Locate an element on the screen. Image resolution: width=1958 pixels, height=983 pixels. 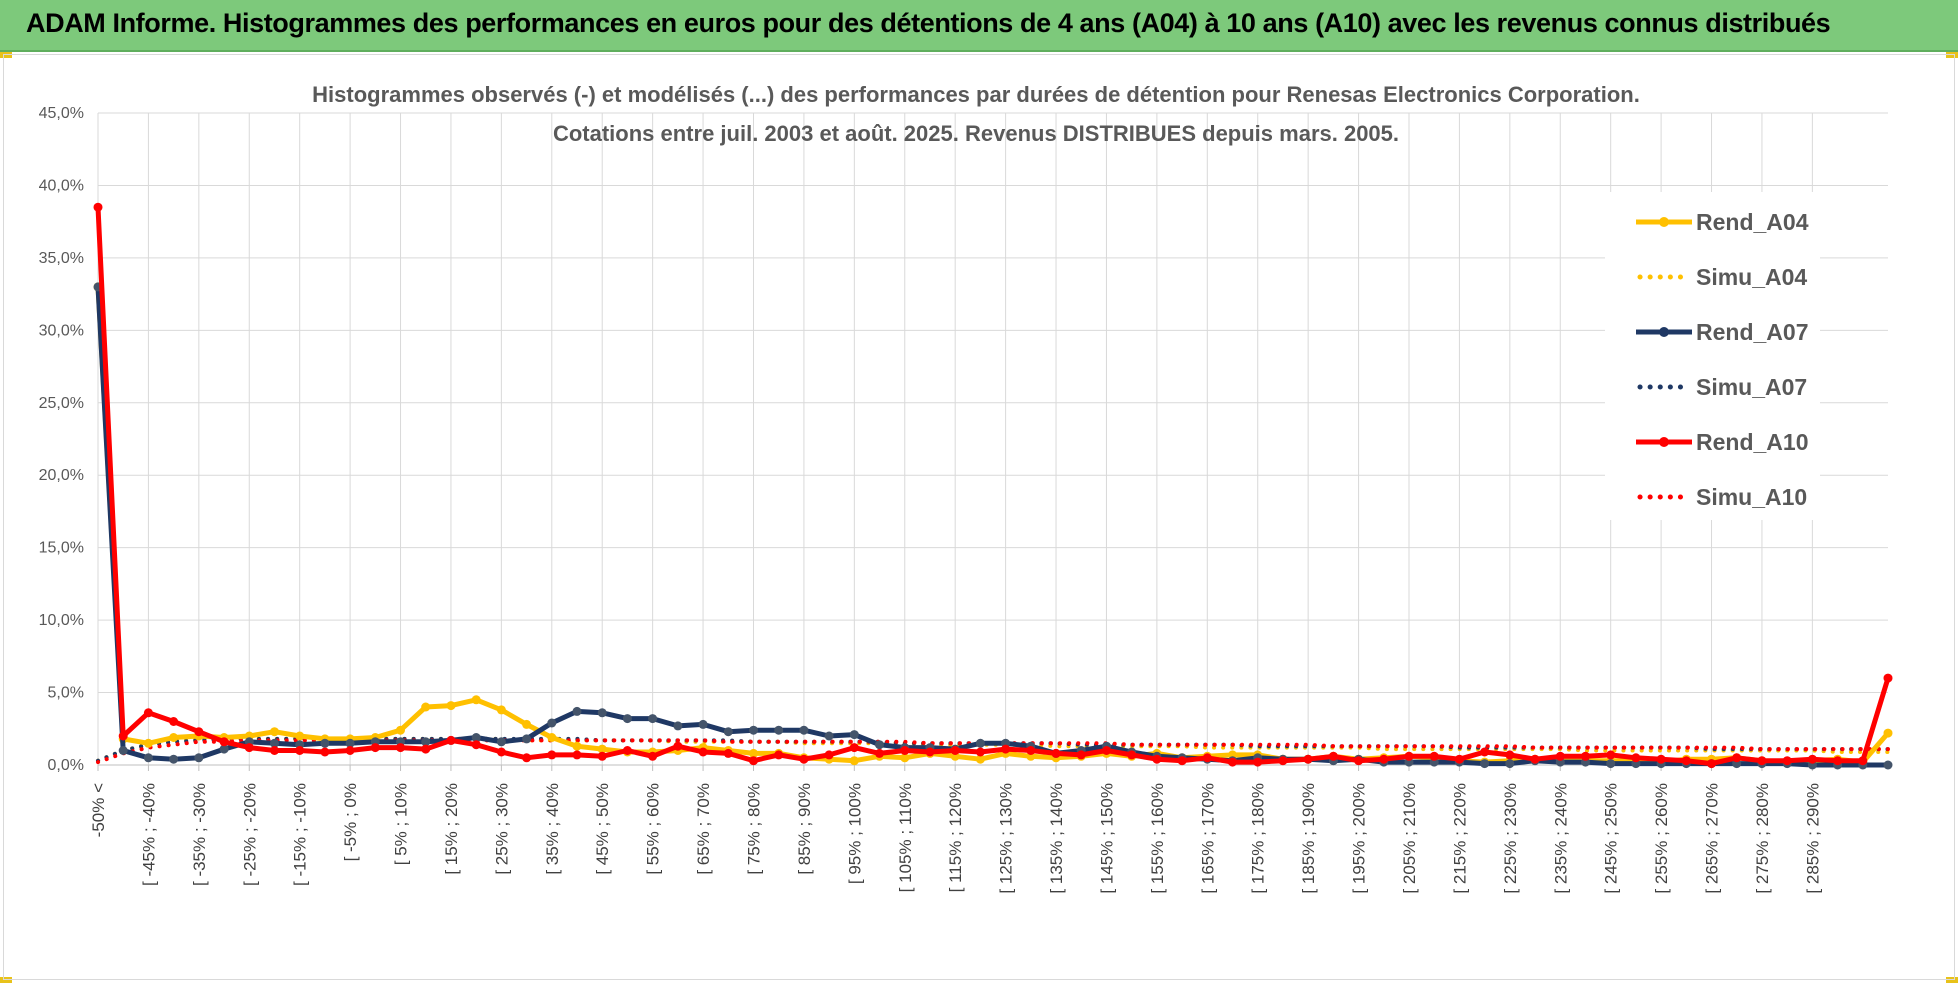
y-tick-label: 25,0% is located at coordinates (61, 403).